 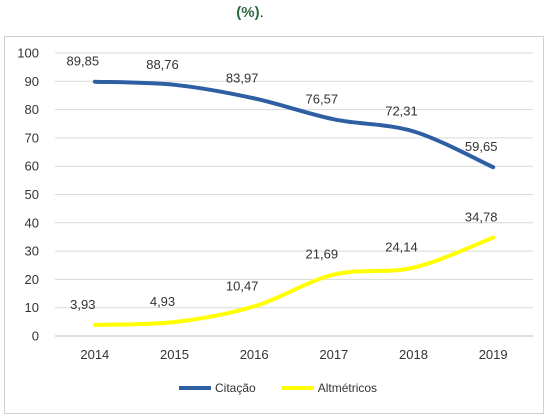 What do you see at coordinates (254, 354) in the screenshot?
I see `x-tick-label: 2016` at bounding box center [254, 354].